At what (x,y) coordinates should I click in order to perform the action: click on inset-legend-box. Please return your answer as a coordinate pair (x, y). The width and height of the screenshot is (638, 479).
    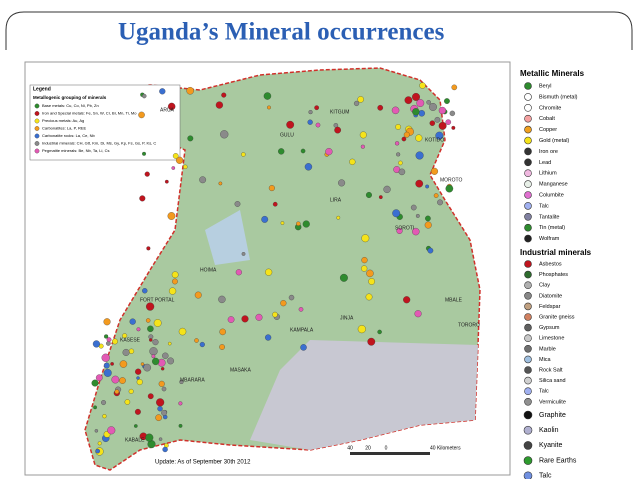
    Looking at the image, I should click on (105, 122).